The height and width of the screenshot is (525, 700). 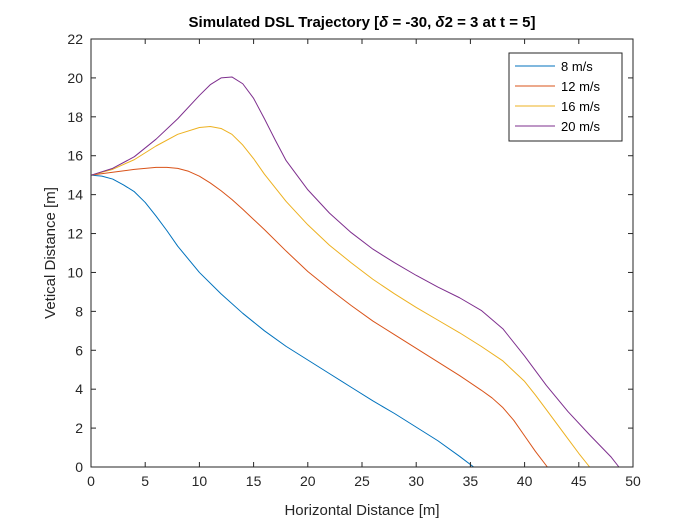 I want to click on x-tick-label: 40, so click(x=525, y=481).